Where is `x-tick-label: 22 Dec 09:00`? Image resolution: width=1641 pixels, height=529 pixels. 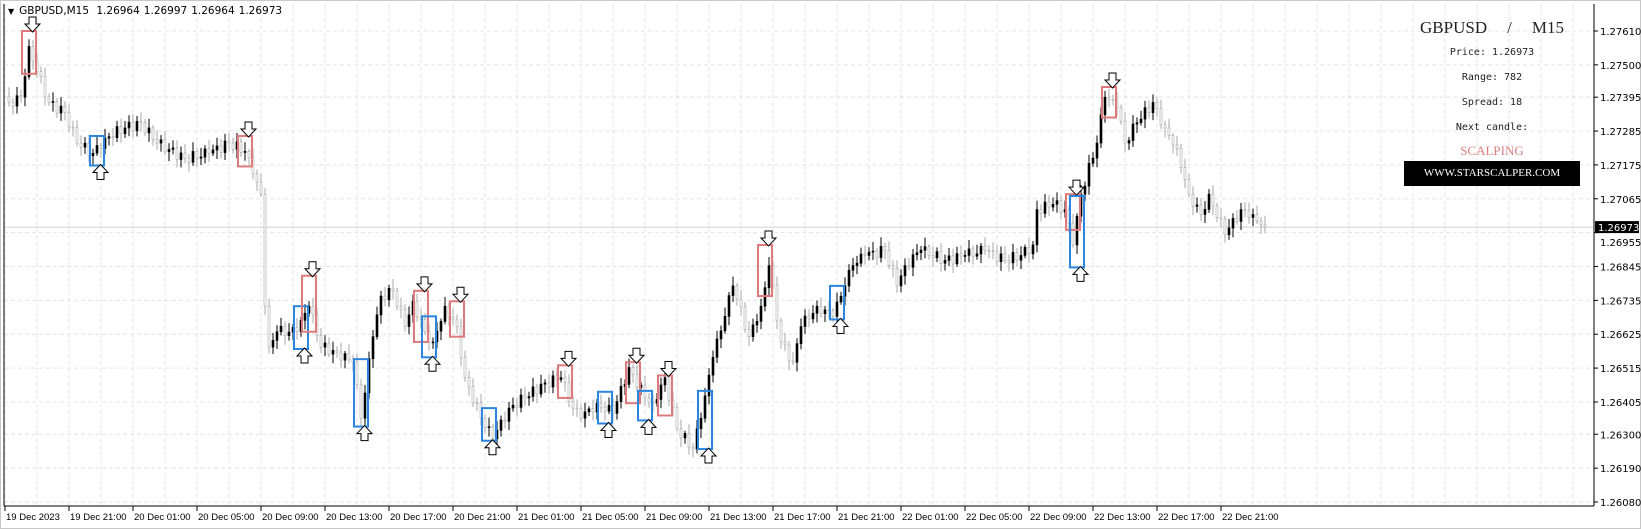
x-tick-label: 22 Dec 09:00 is located at coordinates (1058, 517).